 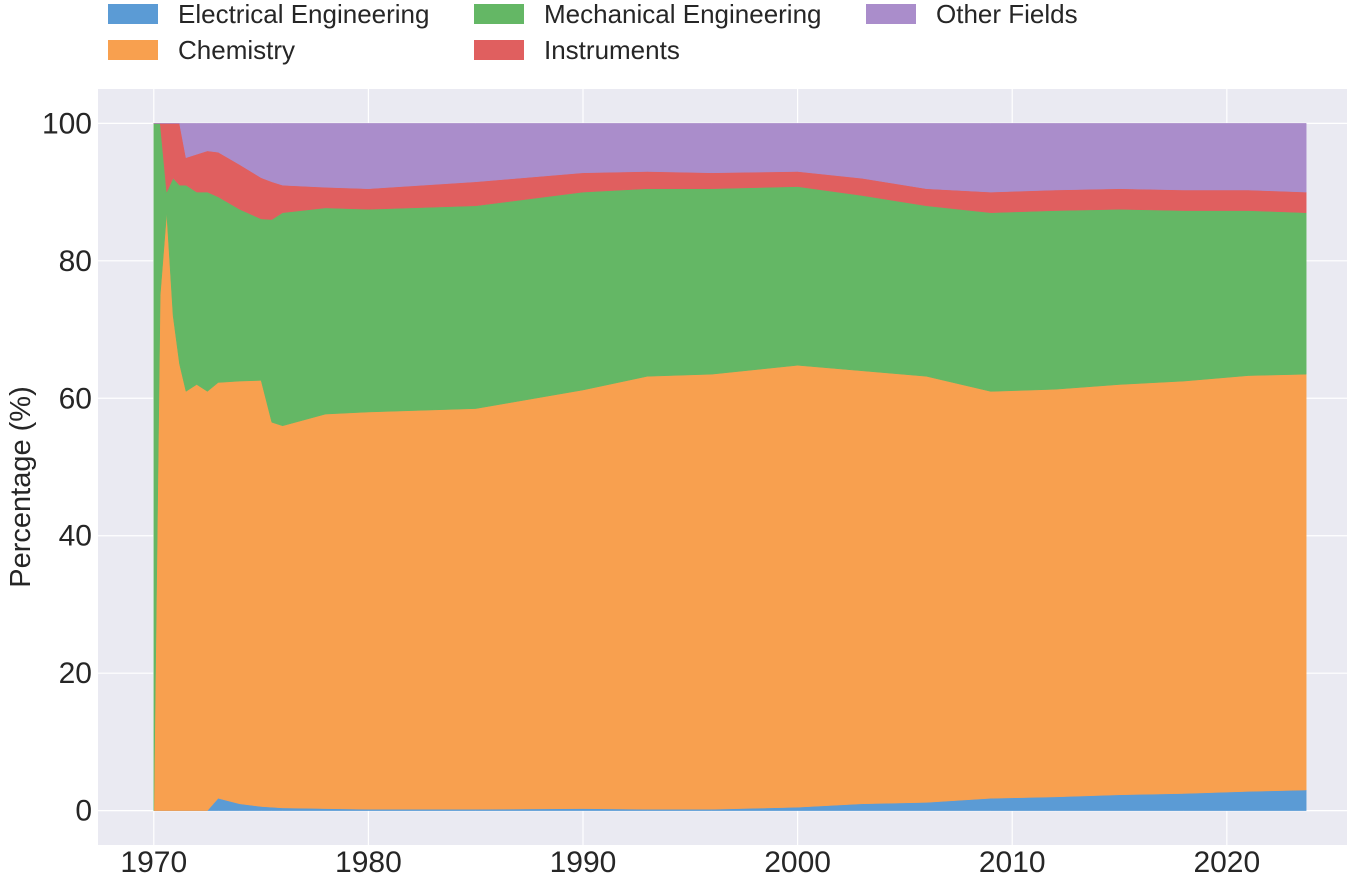 I want to click on x-tick-label: 2020, so click(x=1226, y=861).